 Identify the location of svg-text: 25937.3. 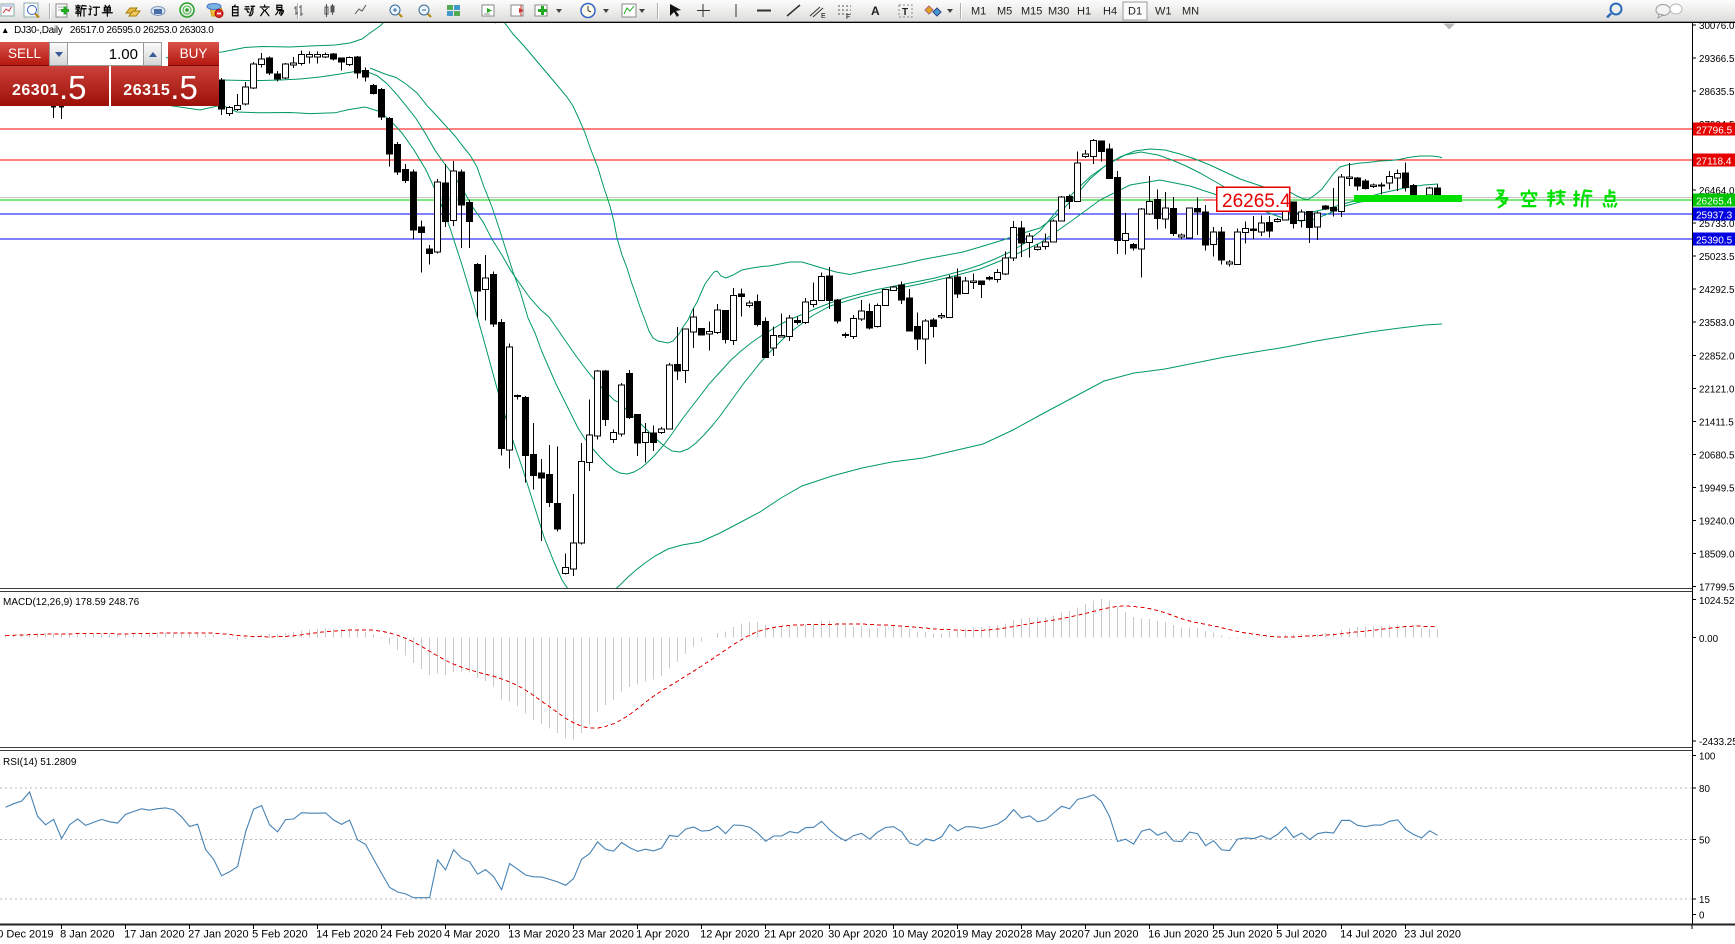
(1714, 216).